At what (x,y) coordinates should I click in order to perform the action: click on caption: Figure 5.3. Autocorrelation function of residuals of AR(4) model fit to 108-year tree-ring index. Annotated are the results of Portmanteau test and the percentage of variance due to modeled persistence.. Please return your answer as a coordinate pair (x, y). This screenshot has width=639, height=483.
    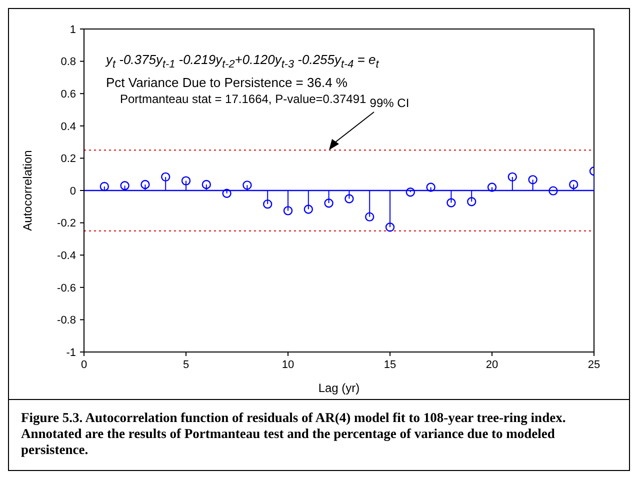
    Looking at the image, I should click on (319, 434).